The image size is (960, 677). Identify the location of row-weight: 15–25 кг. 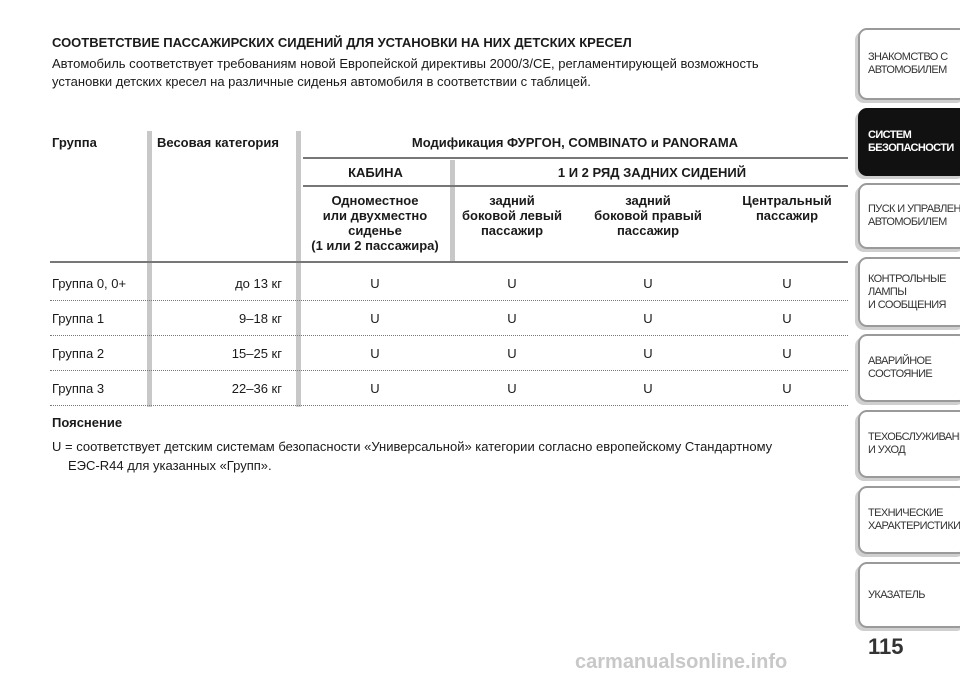
(256, 353).